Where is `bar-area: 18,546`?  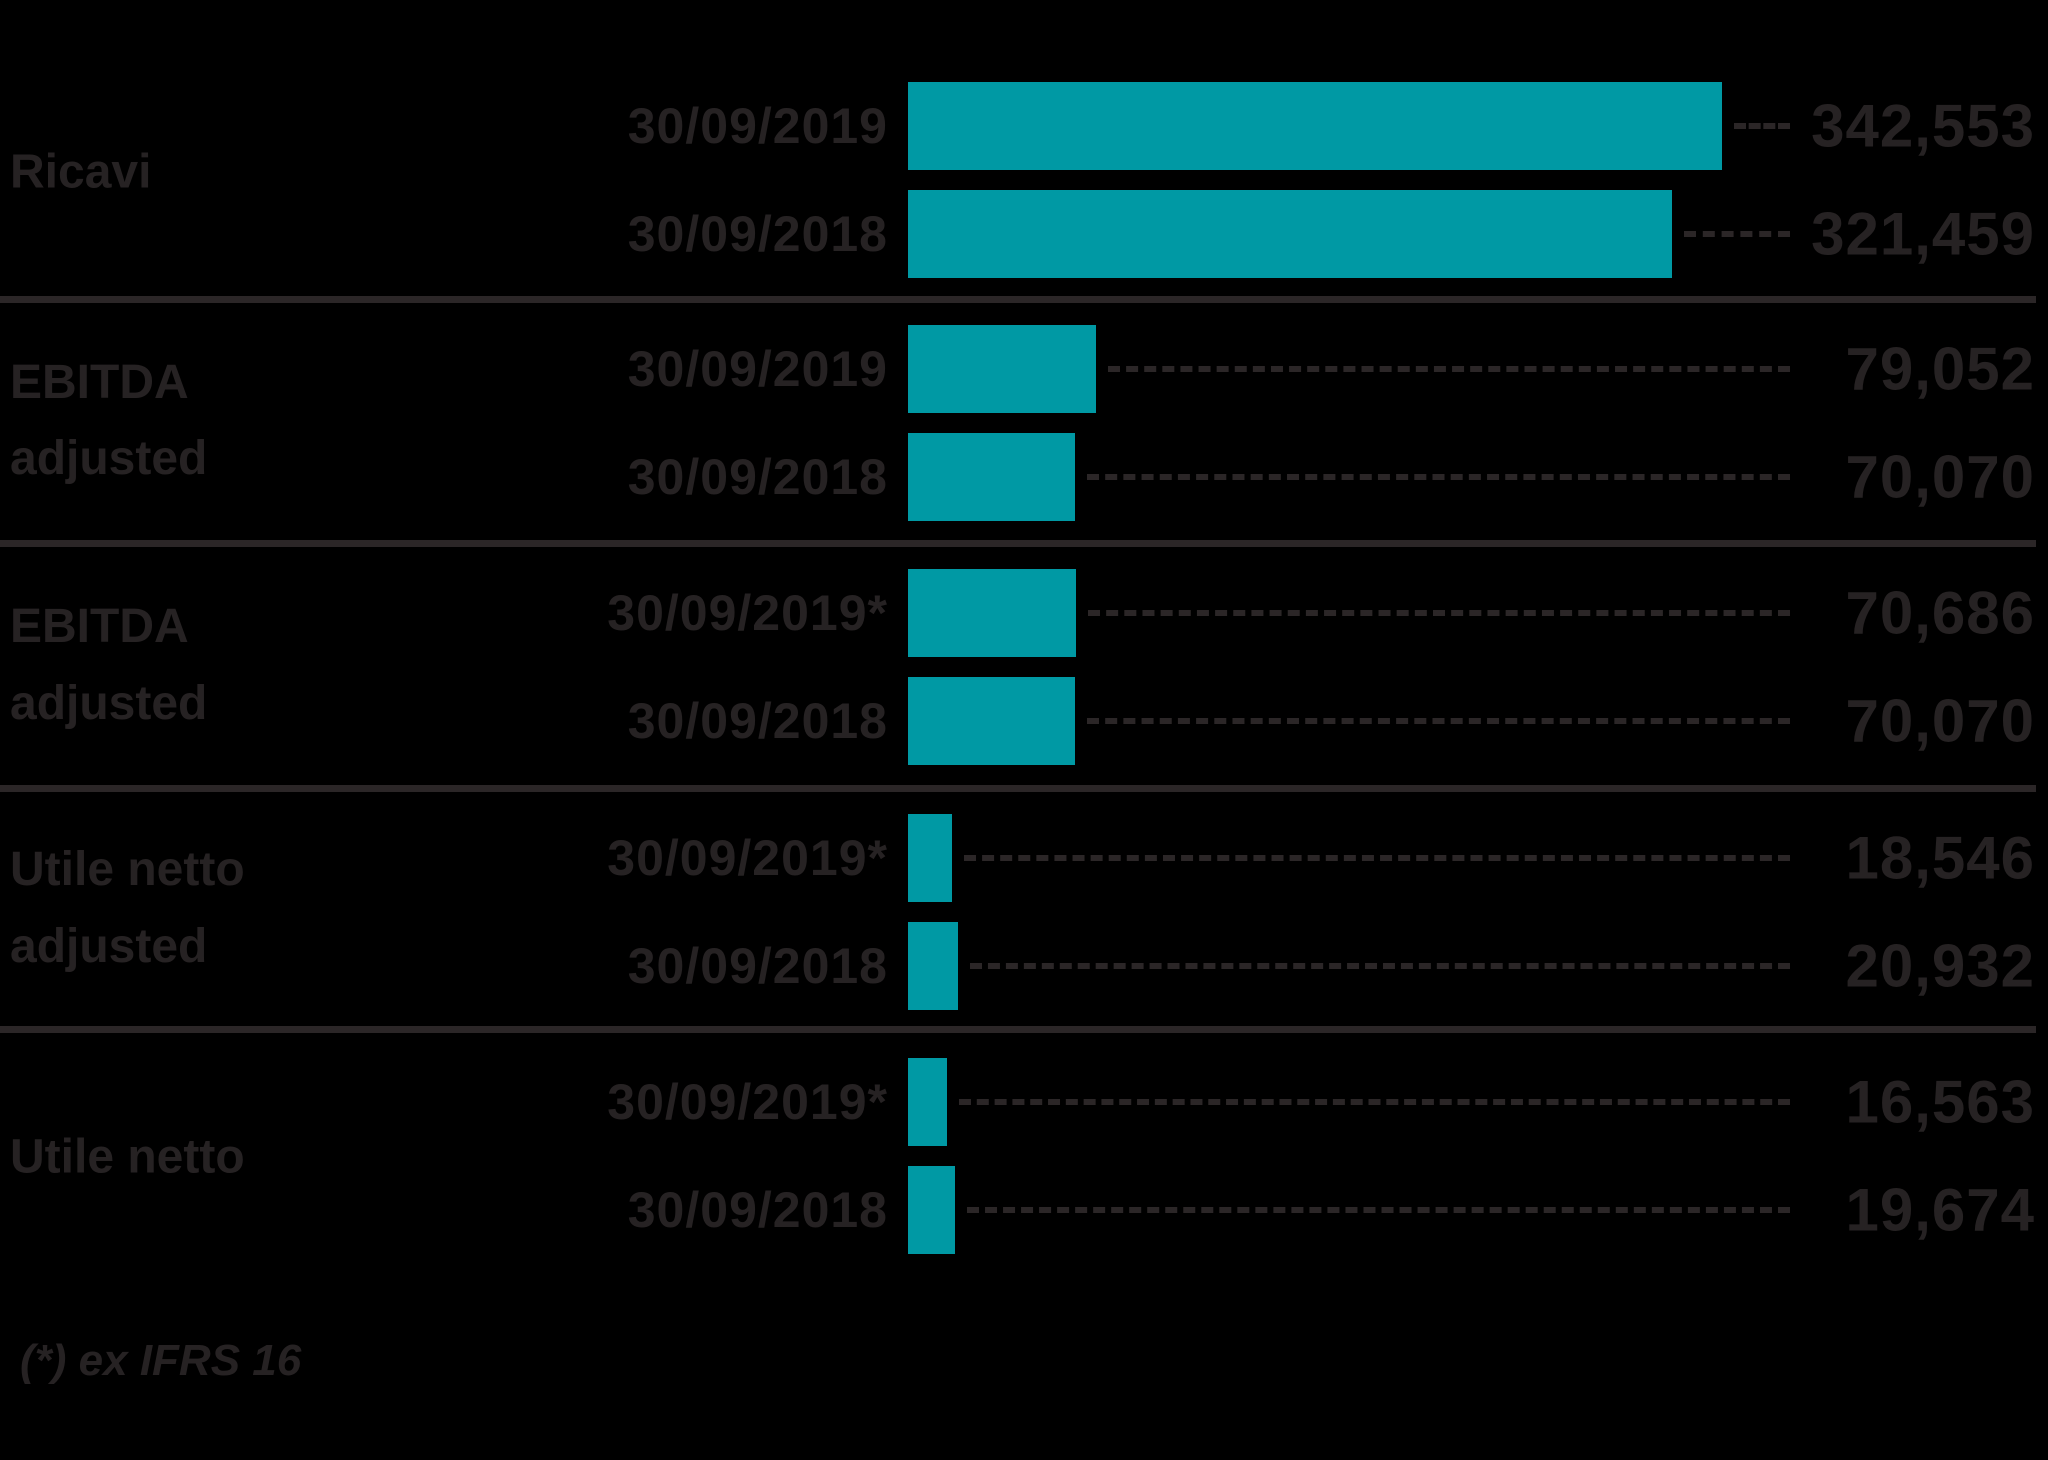 bar-area: 18,546 is located at coordinates (1478, 858).